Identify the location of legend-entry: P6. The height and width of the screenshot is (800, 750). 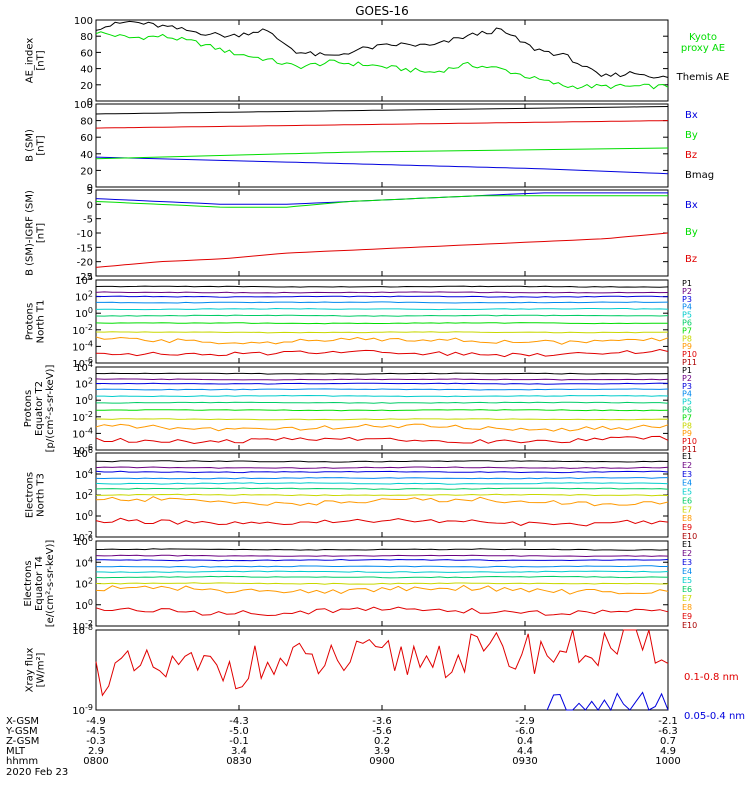
(687, 410).